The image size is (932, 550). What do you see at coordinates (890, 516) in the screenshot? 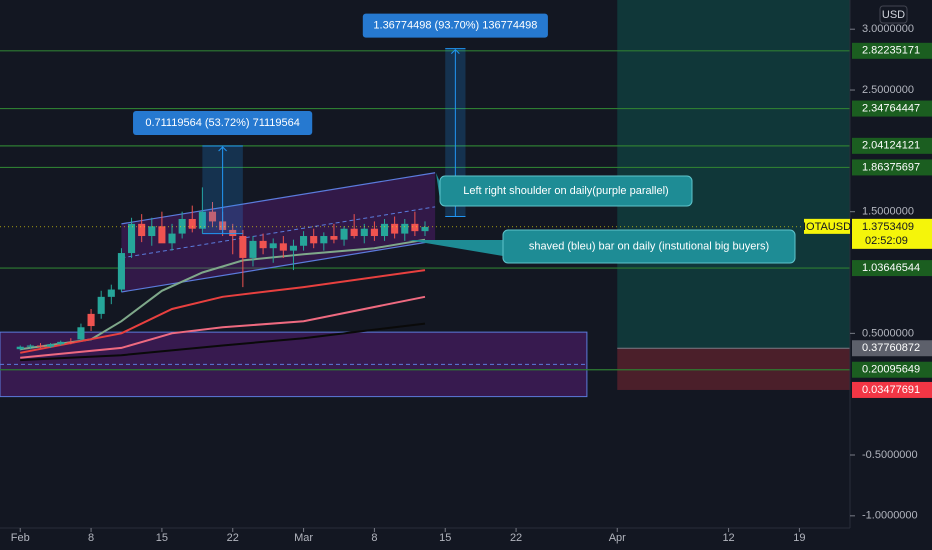
I see `y-tick-label: -1.0000000` at bounding box center [890, 516].